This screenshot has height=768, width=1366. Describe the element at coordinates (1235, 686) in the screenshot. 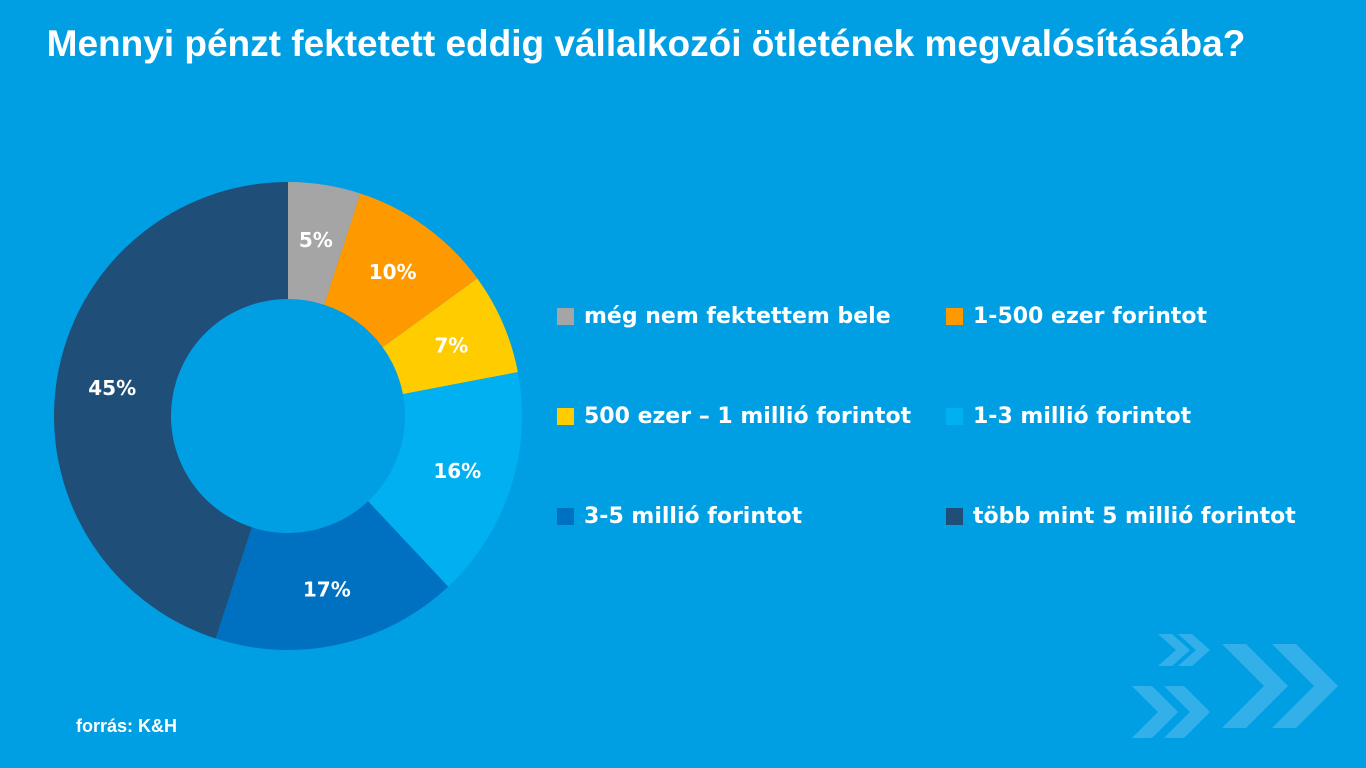

I see `chevron-arrows-decoration-icon` at that location.